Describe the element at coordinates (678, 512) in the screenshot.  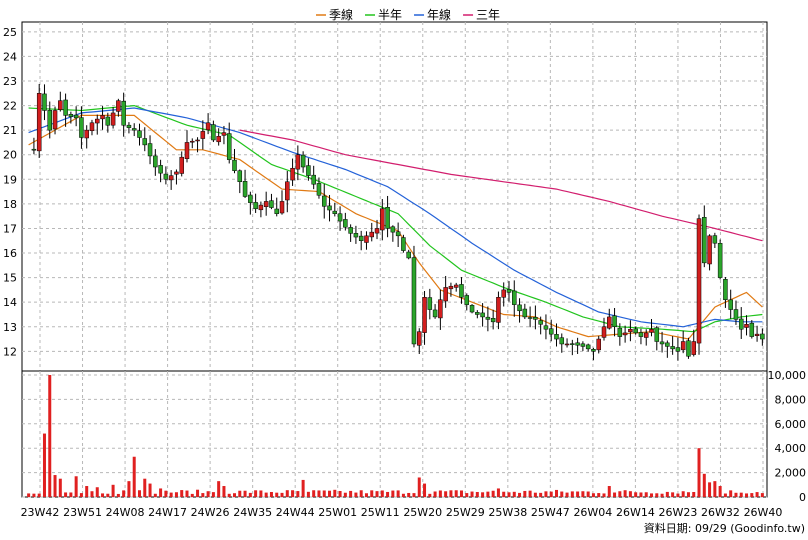
I see `x-tick-label: 26W23` at that location.